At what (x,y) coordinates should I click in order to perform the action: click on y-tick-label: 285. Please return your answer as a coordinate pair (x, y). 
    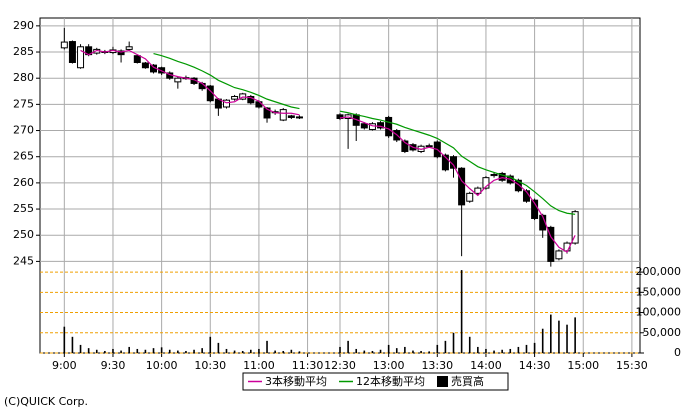
    Looking at the image, I should click on (23, 51).